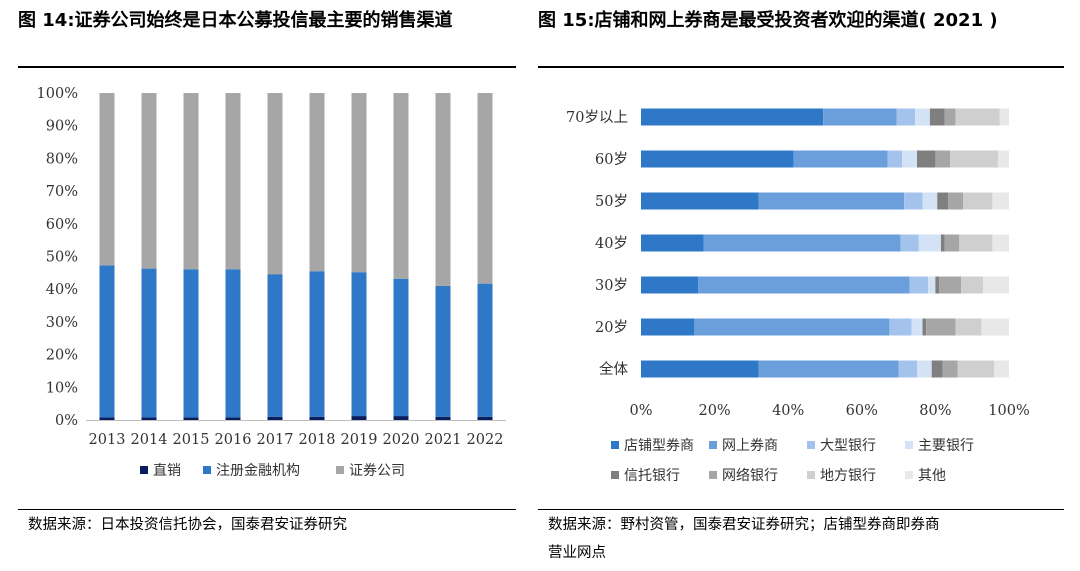 The height and width of the screenshot is (571, 1080). I want to click on bar-2014-注册金融机构, so click(149, 343).